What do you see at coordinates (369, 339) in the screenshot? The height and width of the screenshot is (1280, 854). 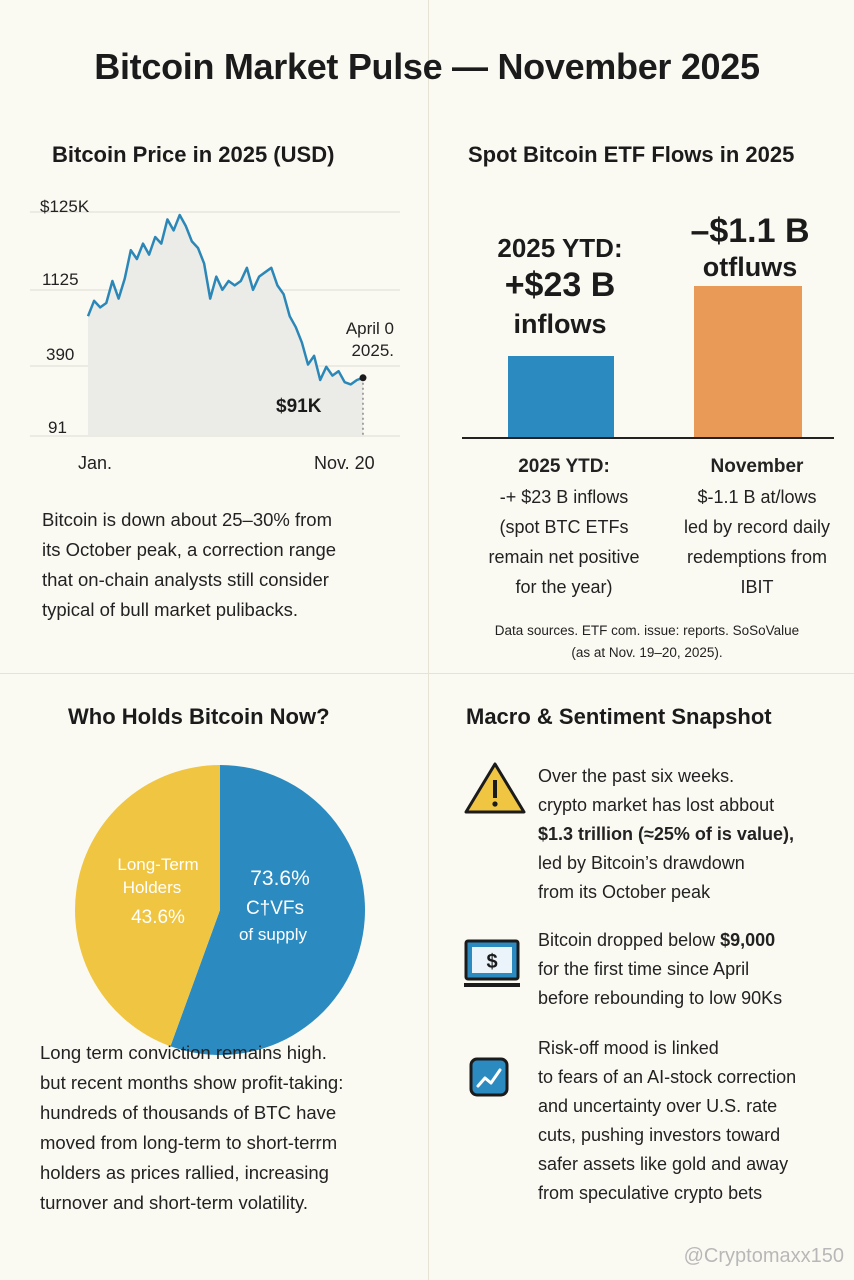 I see `price-annotation: April 0 2025.` at bounding box center [369, 339].